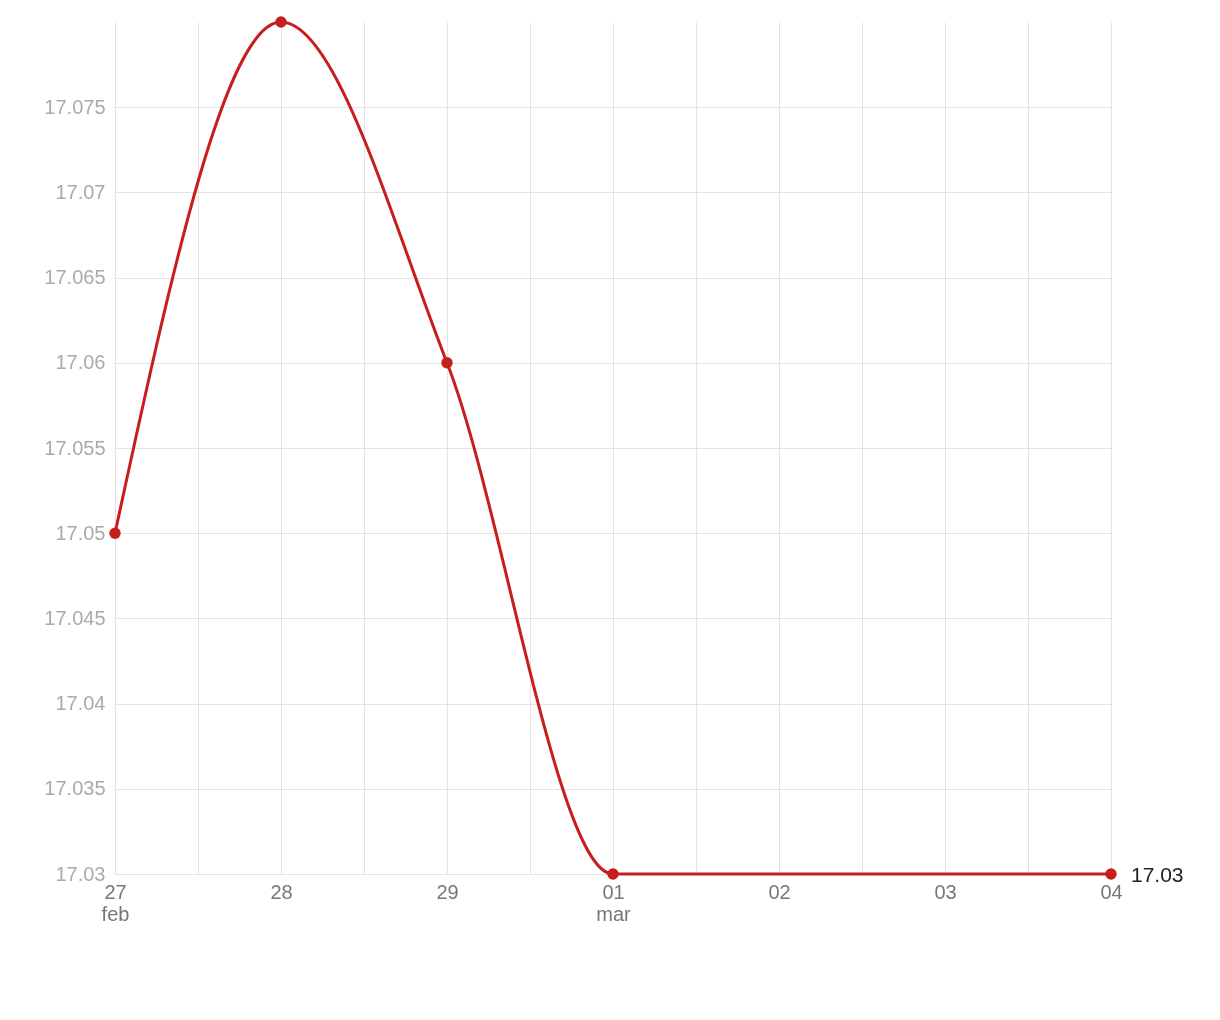  What do you see at coordinates (80, 703) in the screenshot?
I see `y-tick-label: 17.04` at bounding box center [80, 703].